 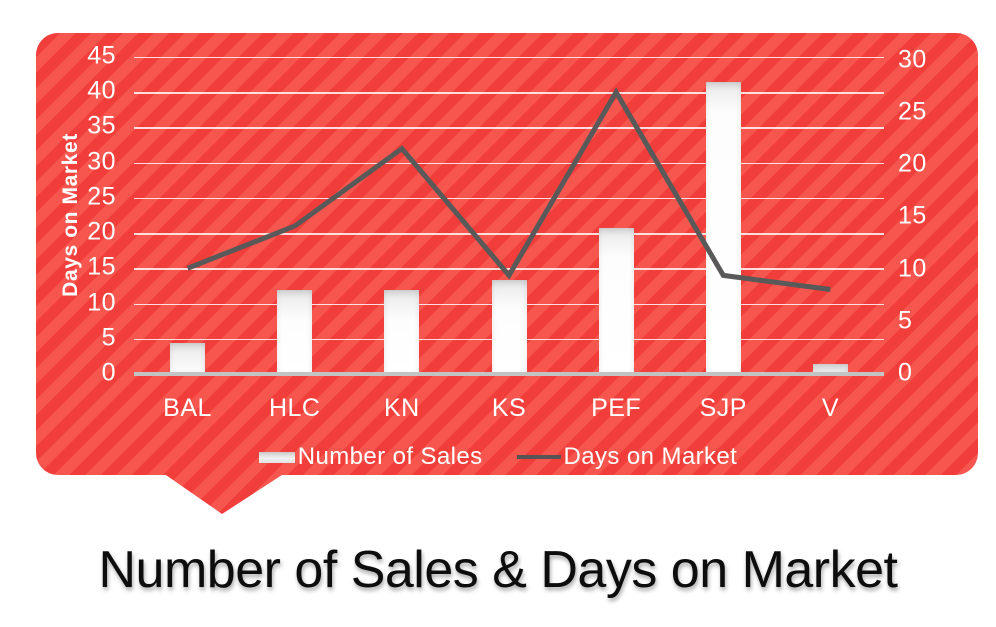 I want to click on category-label-KS: KS, so click(x=509, y=408).